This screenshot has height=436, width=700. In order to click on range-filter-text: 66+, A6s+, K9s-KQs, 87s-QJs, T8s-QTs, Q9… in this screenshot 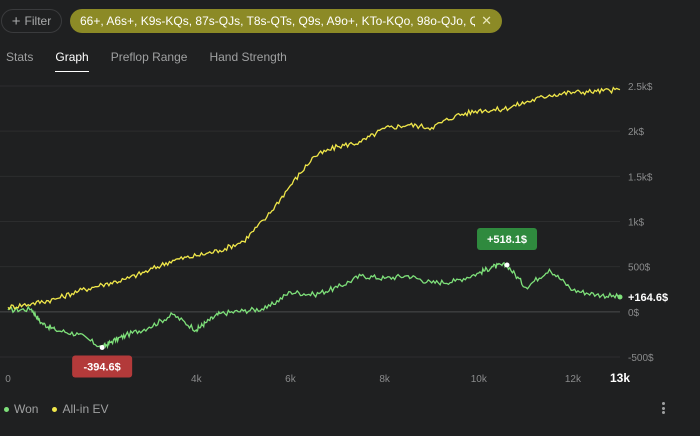, I will do `click(278, 21)`.